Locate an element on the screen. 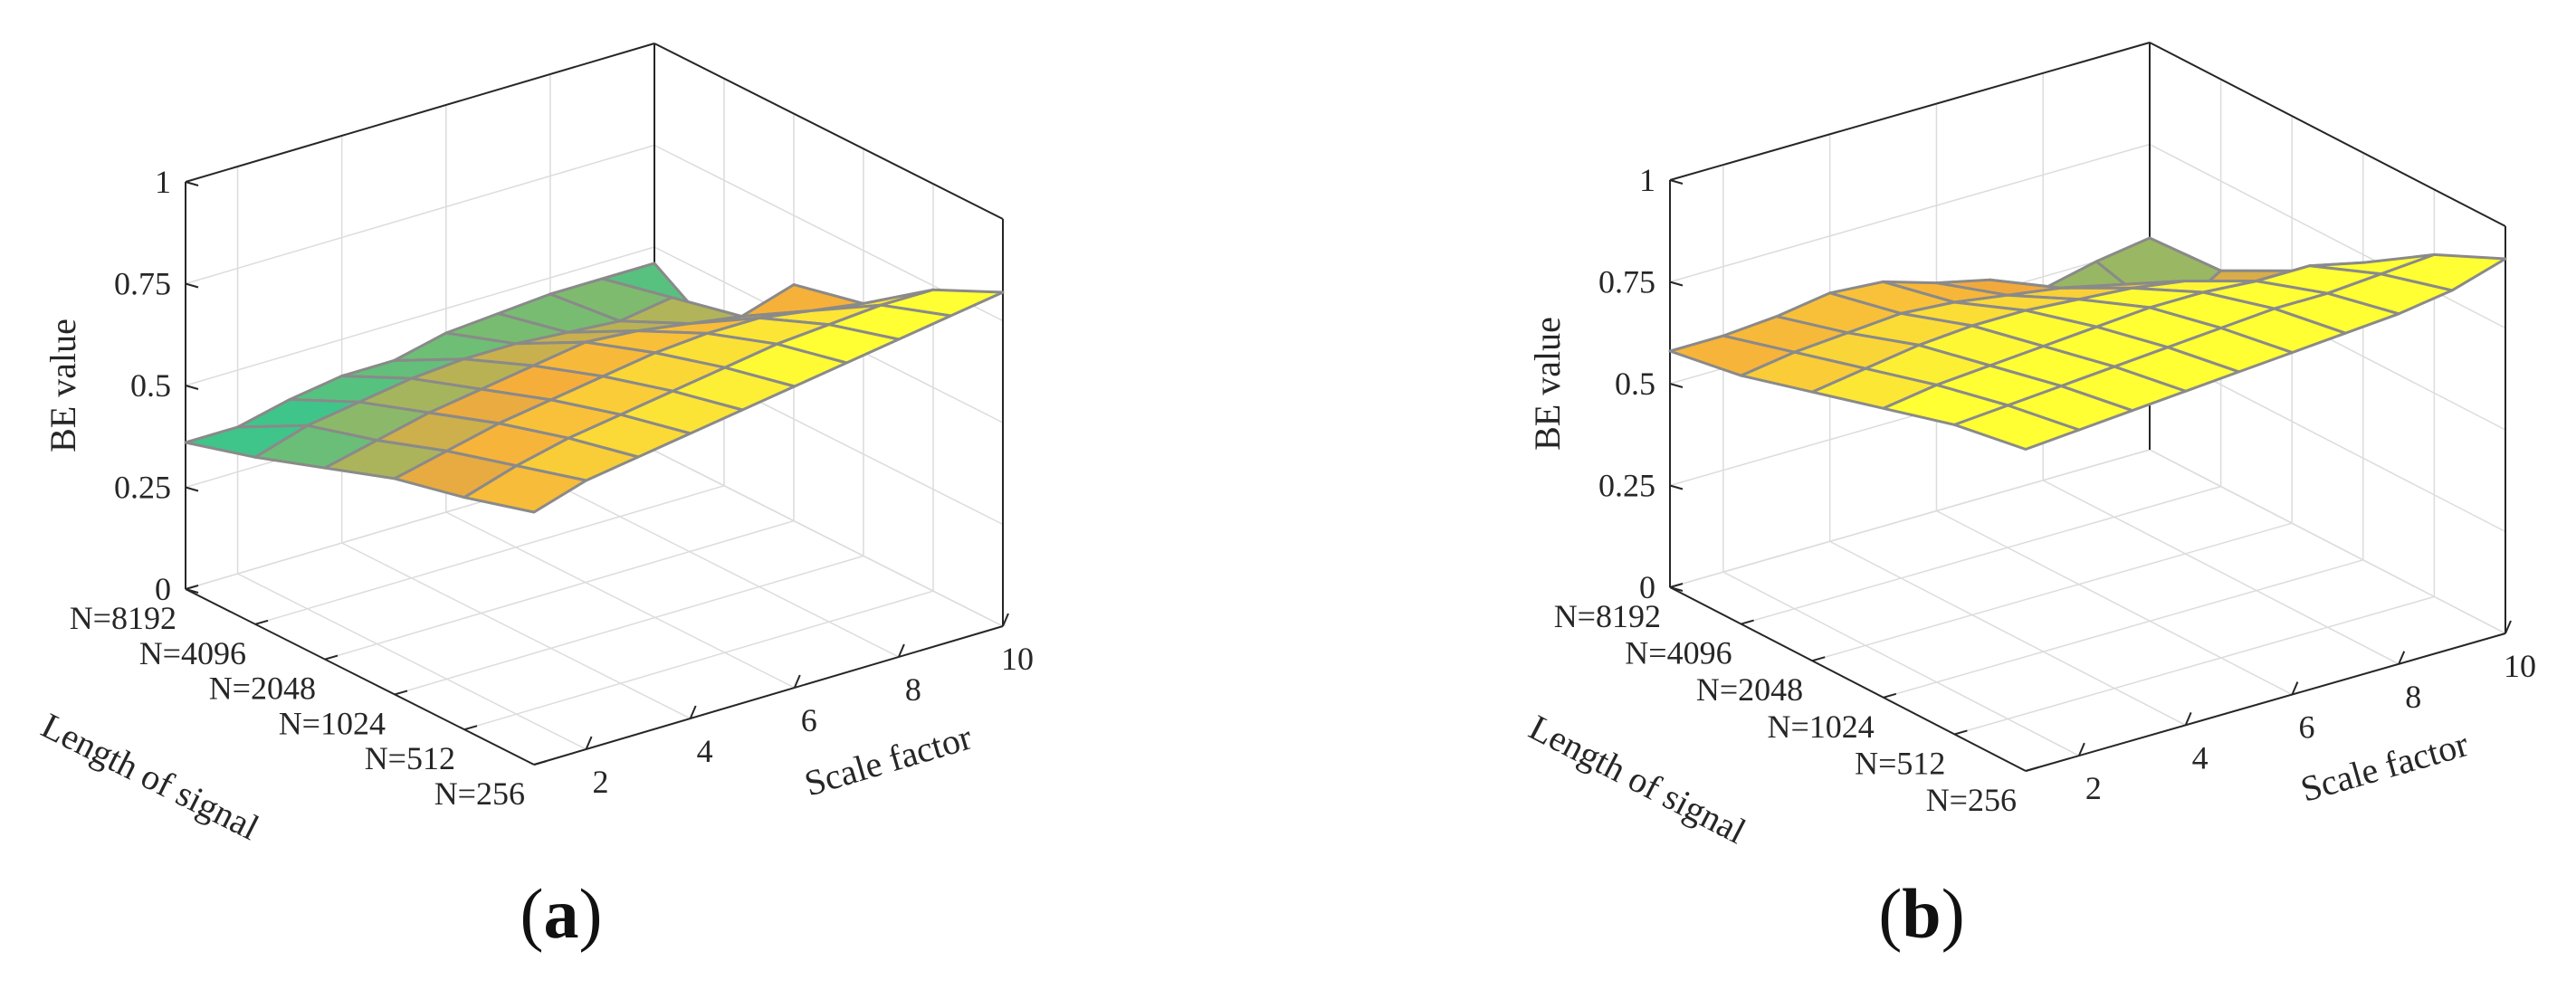  caption-b-letter: b is located at coordinates (1922, 913).